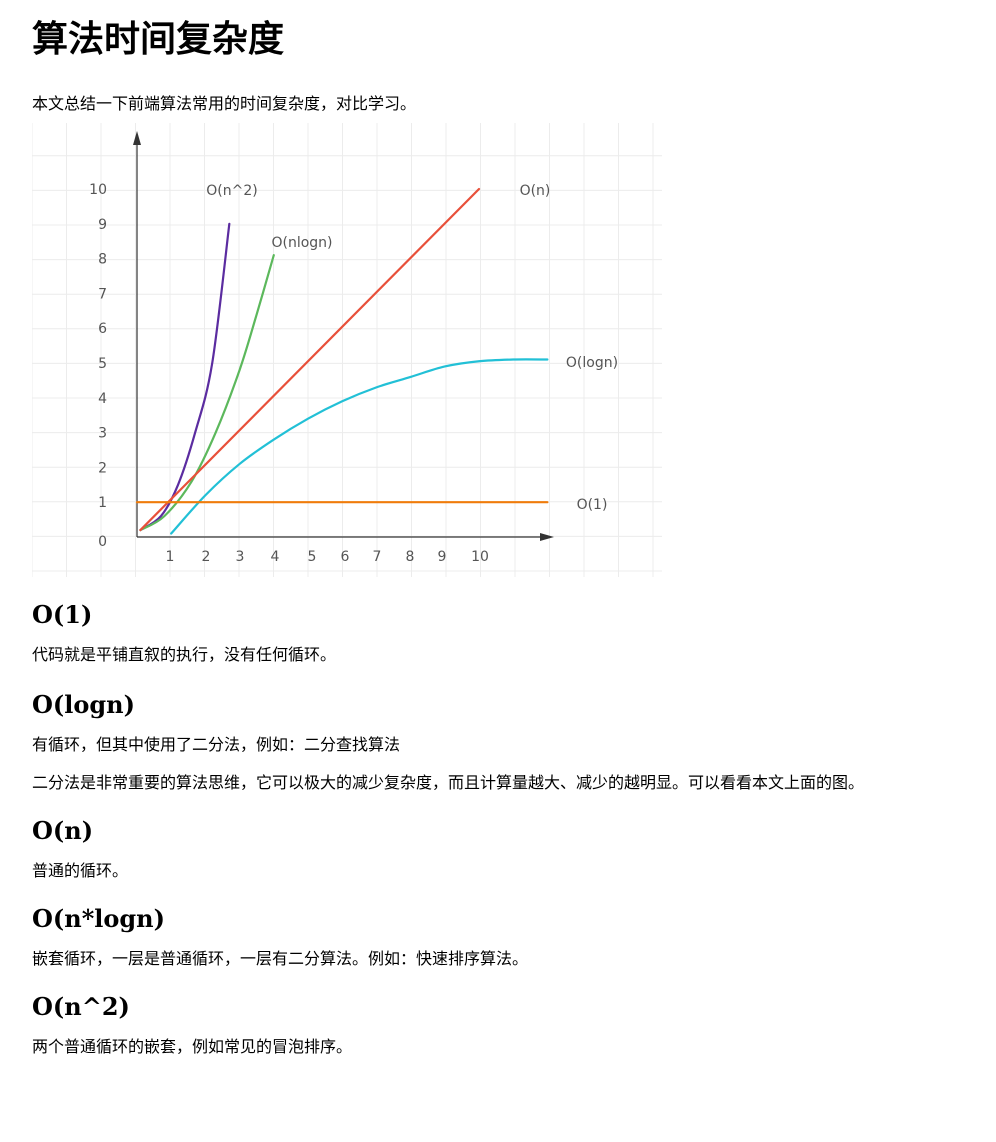  What do you see at coordinates (514, 632) in the screenshot?
I see `section-o1: O(1) 代码就是平铺直叙的执行，没有任何循环。` at bounding box center [514, 632].